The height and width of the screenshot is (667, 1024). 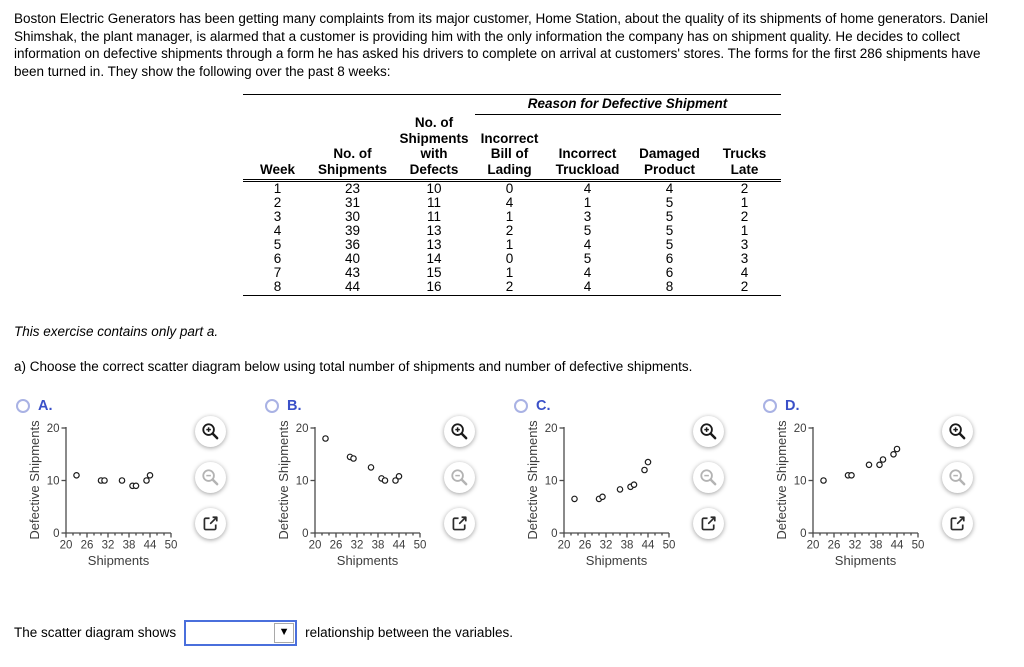 I want to click on chevron-down-icon: ▼, so click(x=284, y=632).